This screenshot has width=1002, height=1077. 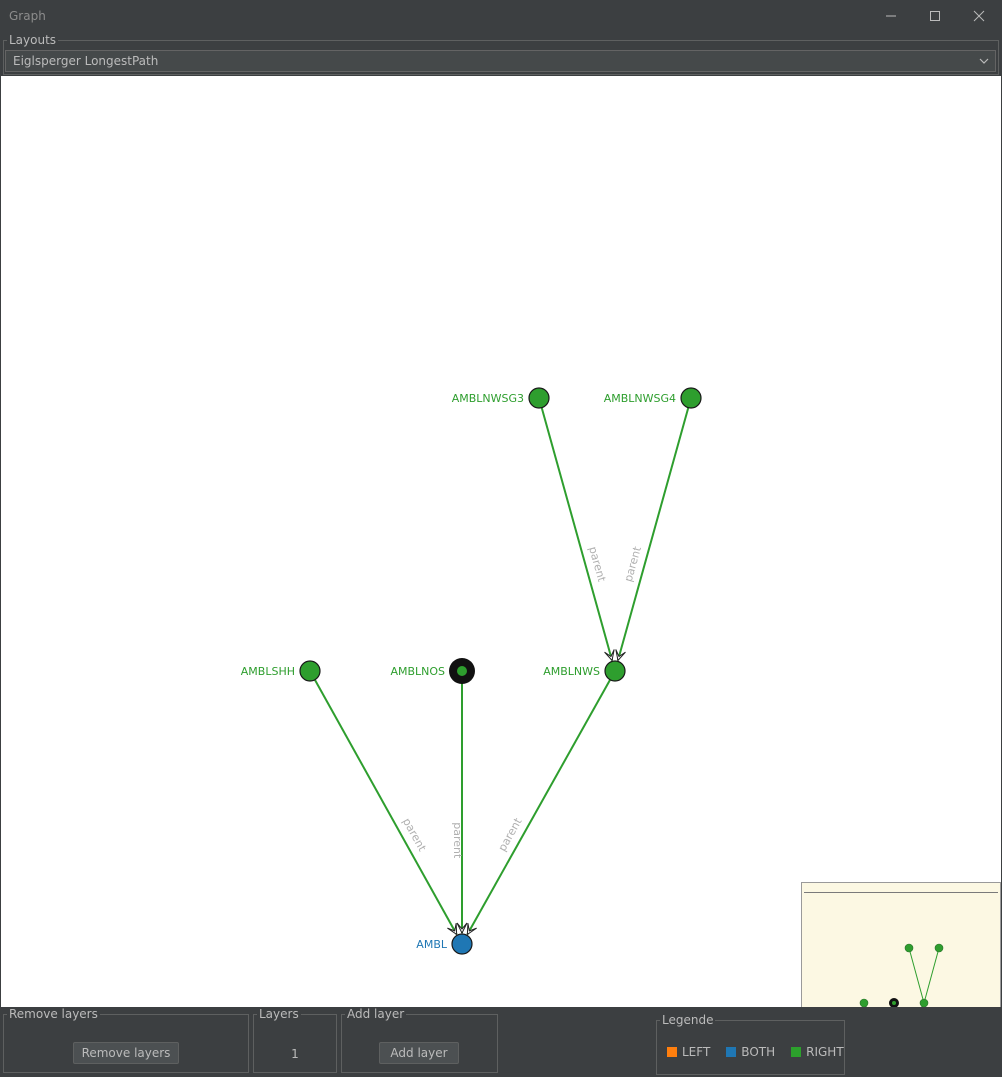 I want to click on remove-layers-group: Remove layers Remove layers, so click(x=126, y=1040).